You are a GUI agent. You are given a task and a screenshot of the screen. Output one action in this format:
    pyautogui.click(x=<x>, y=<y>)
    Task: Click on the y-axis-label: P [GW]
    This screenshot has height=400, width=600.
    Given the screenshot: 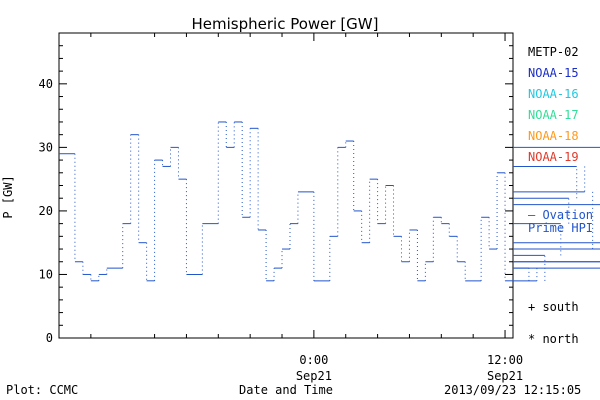 What is the action you would take?
    pyautogui.click(x=8, y=196)
    